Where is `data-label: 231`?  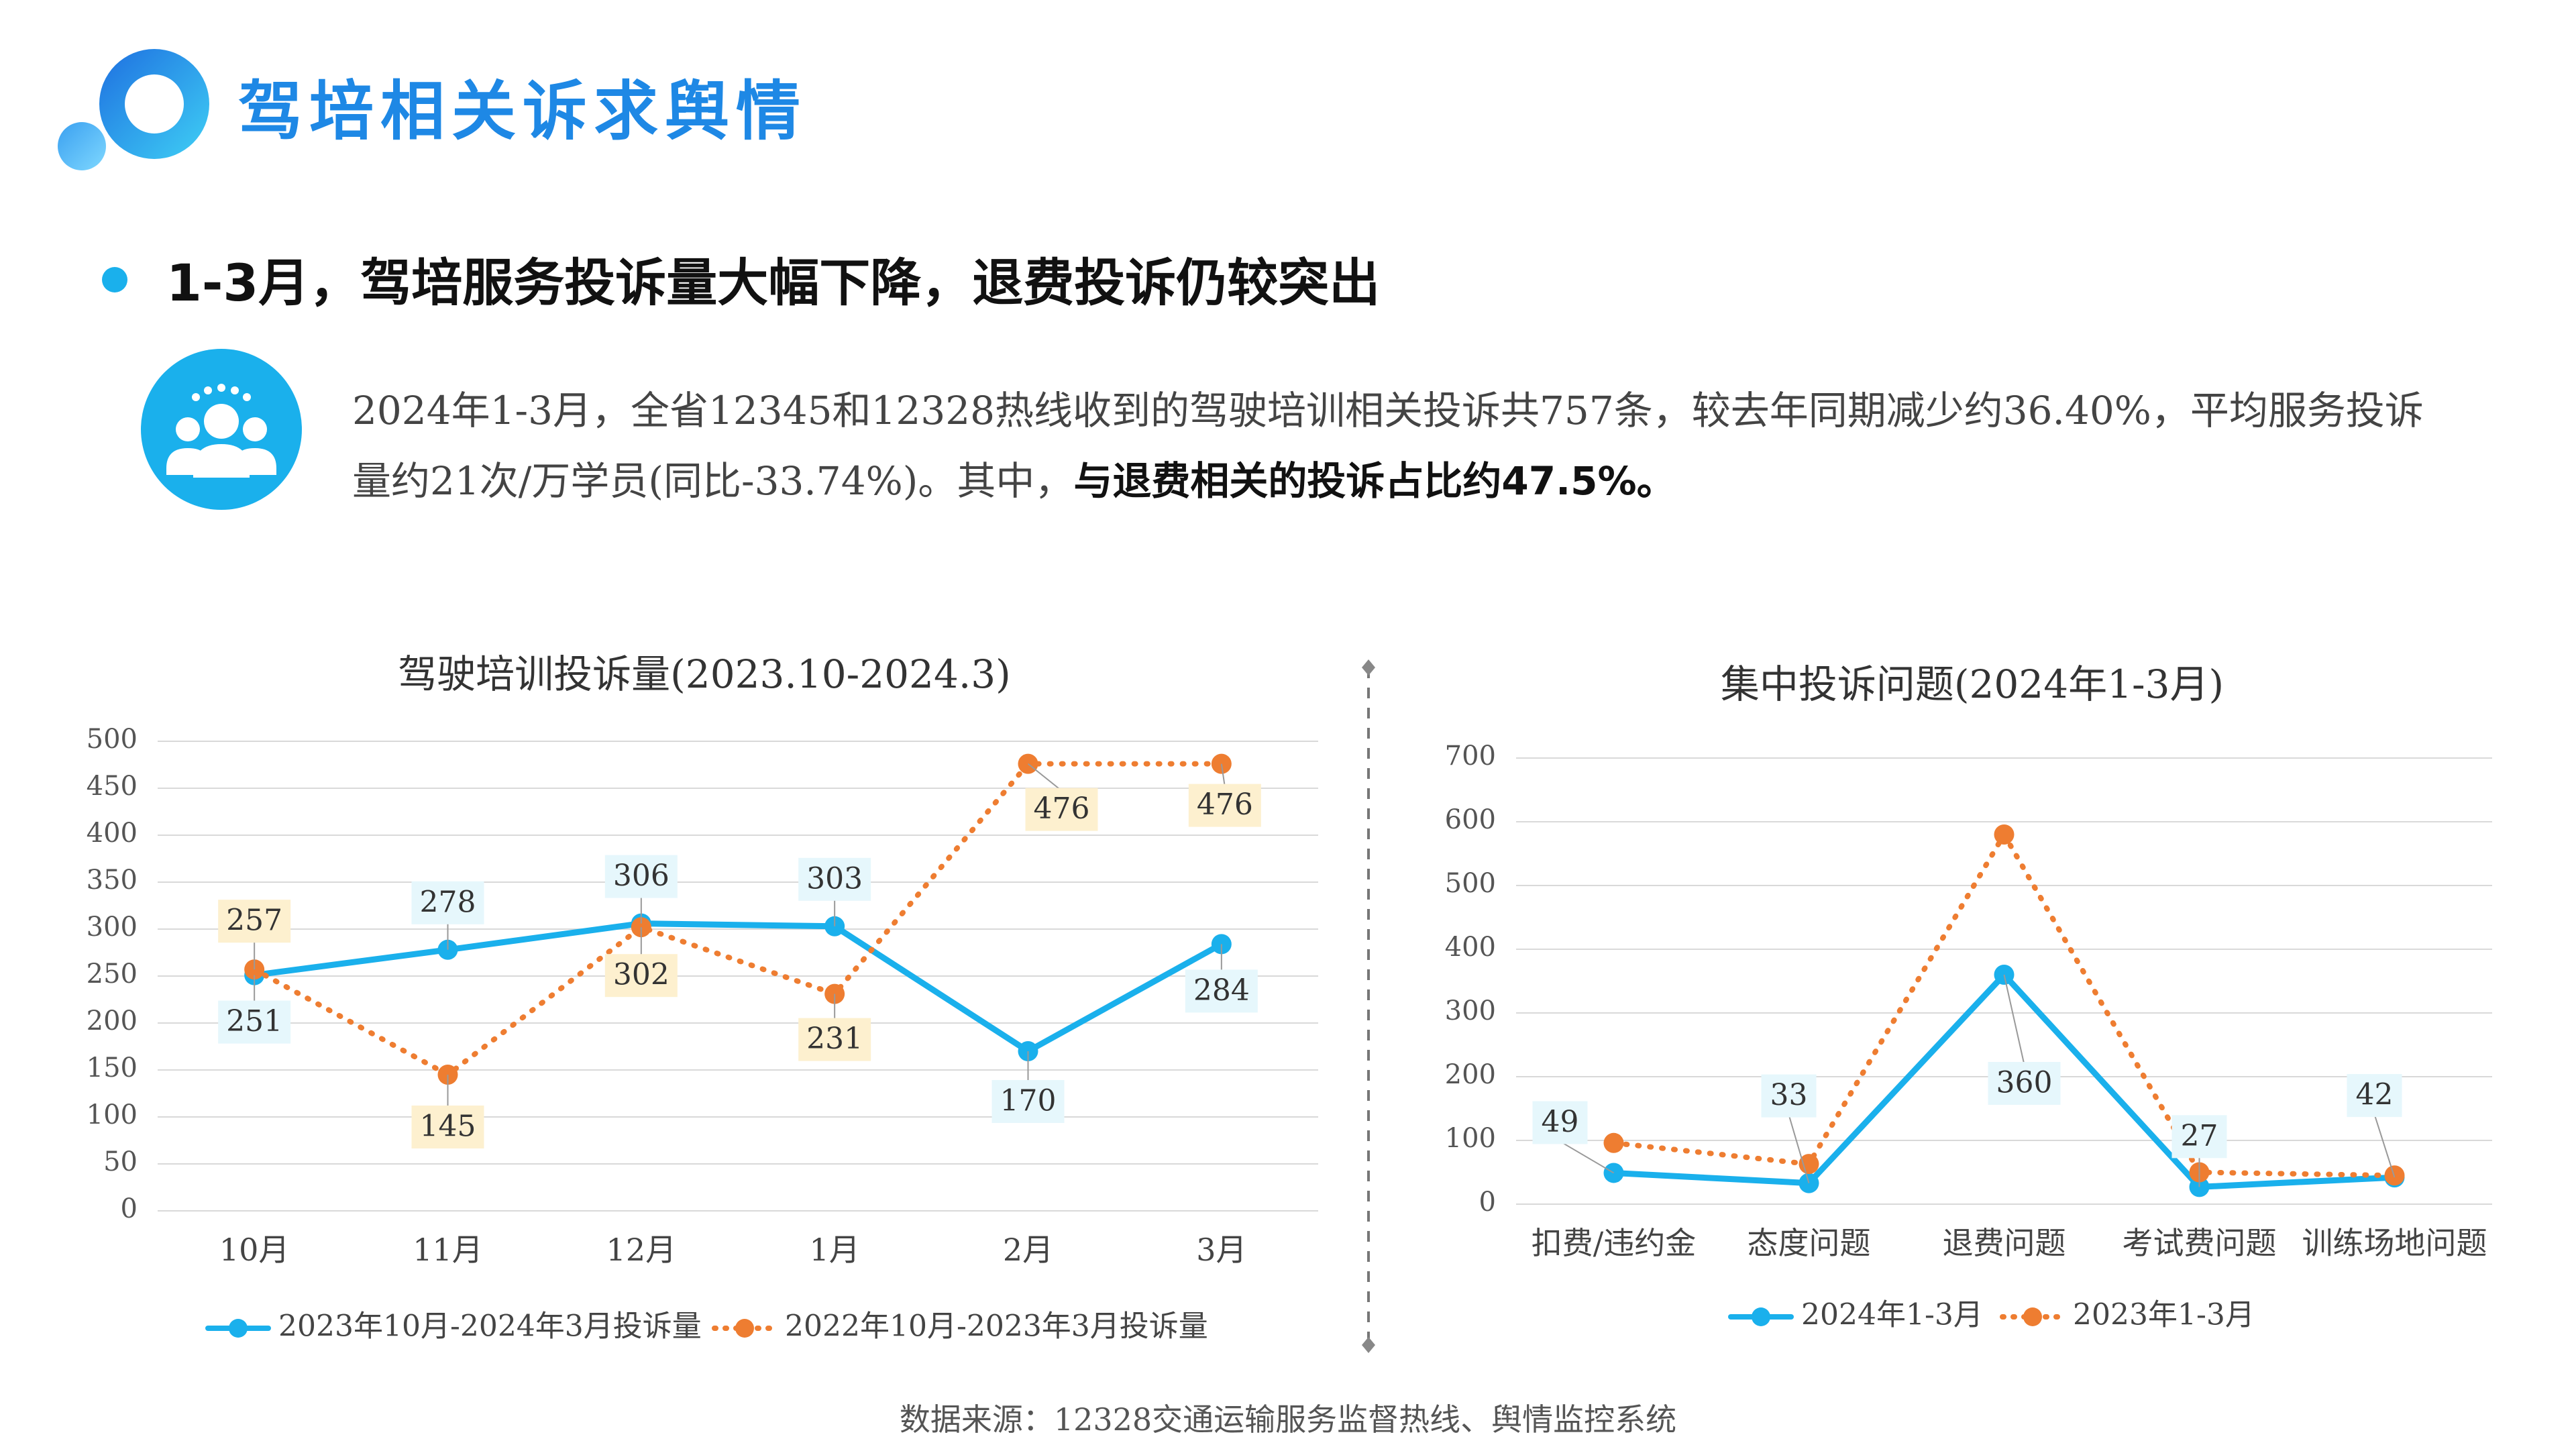 data-label: 231 is located at coordinates (834, 1039).